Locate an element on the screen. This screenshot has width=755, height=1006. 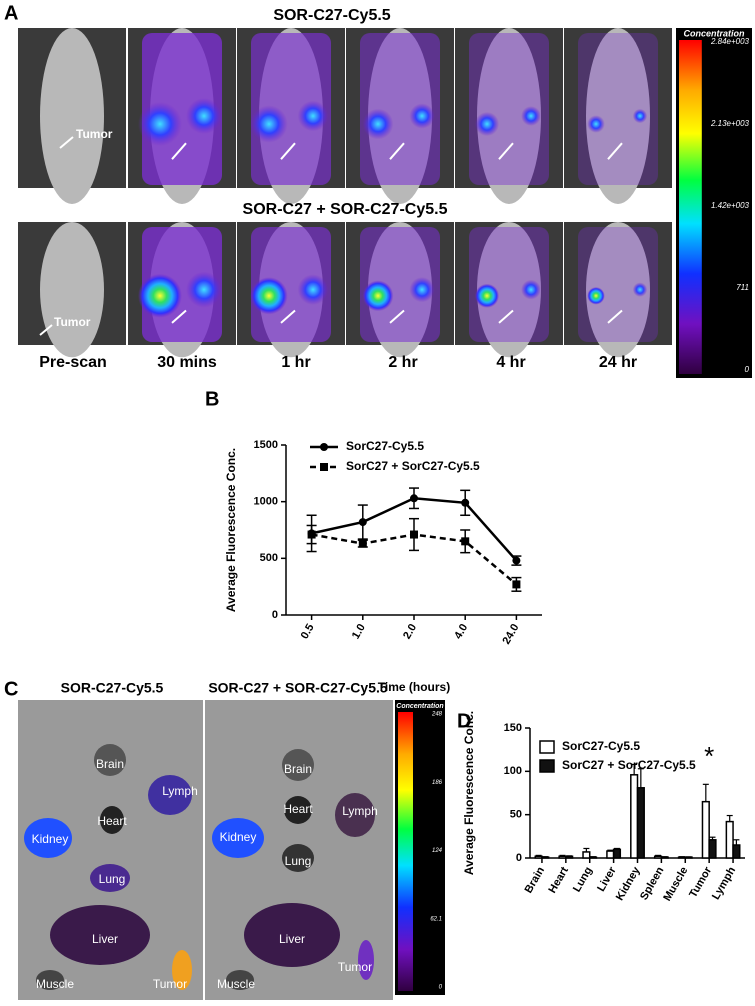
x-tick-label: 2.0 is located at coordinates (410, 631).